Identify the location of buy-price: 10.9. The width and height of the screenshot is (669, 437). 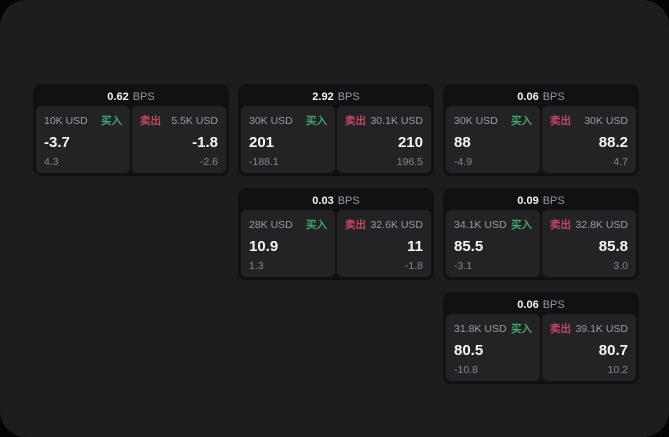
(264, 246).